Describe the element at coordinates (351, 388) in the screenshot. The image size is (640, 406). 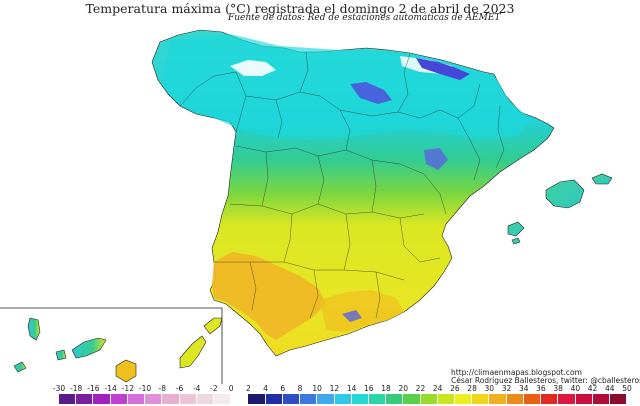
I see `legend-tick-label: 14` at that location.